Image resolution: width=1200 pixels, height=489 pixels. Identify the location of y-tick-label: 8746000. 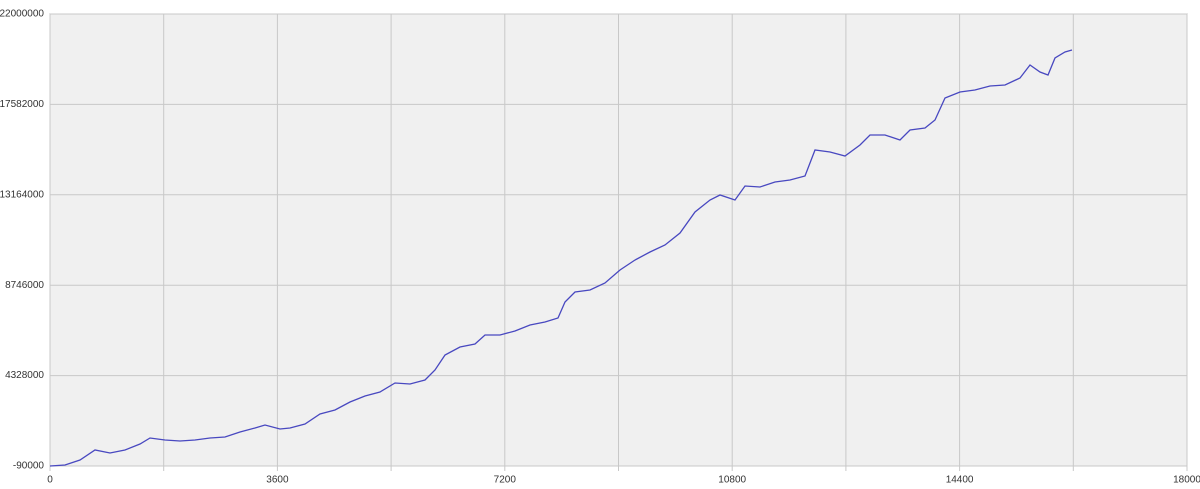
(24, 285).